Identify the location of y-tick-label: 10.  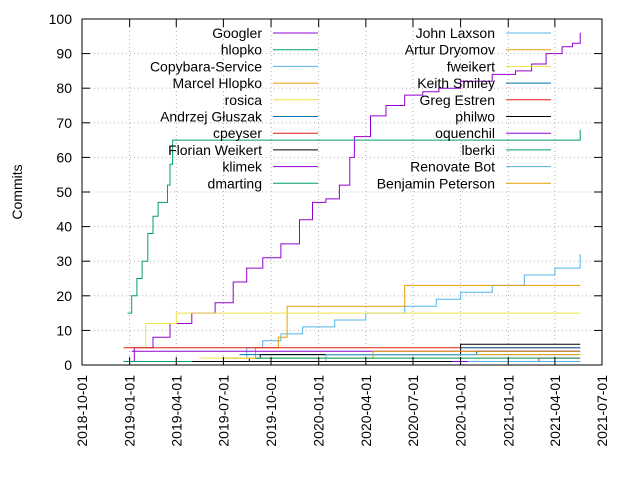
(64, 330).